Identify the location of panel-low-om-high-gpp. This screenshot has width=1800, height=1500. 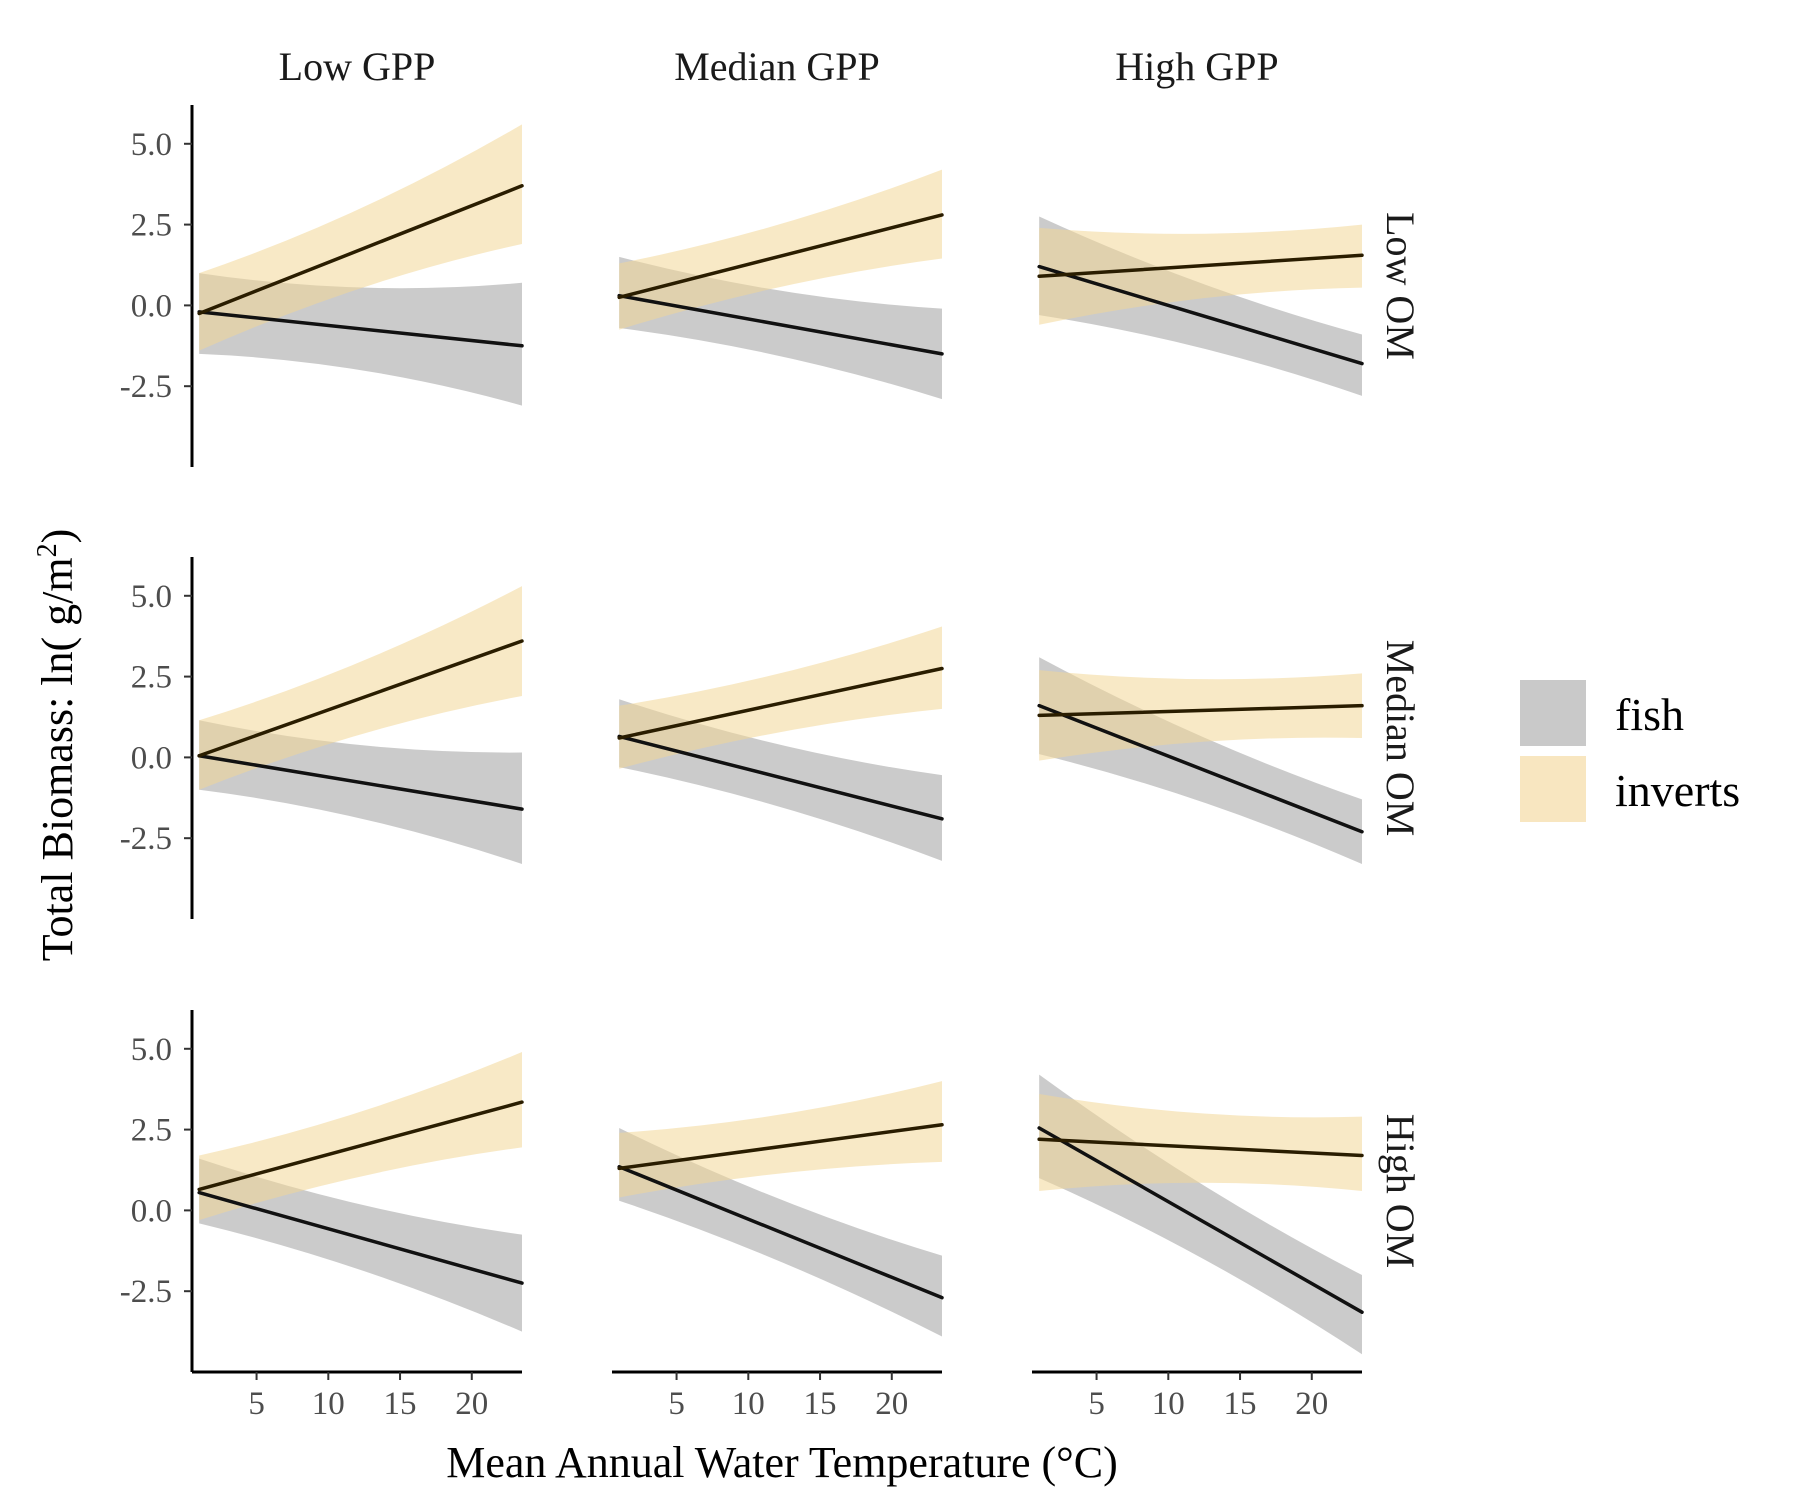
(1200, 306).